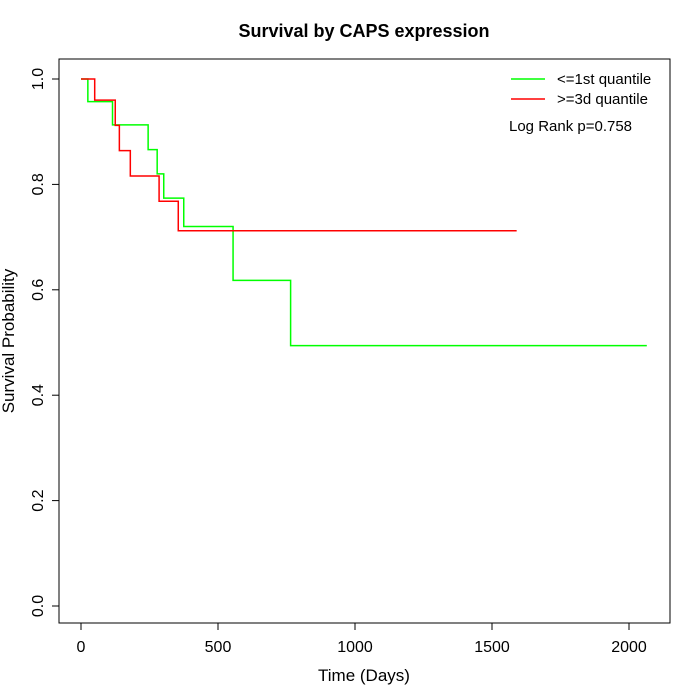 This screenshot has width=700, height=700. I want to click on legend-label: <=1st quantile, so click(604, 79).